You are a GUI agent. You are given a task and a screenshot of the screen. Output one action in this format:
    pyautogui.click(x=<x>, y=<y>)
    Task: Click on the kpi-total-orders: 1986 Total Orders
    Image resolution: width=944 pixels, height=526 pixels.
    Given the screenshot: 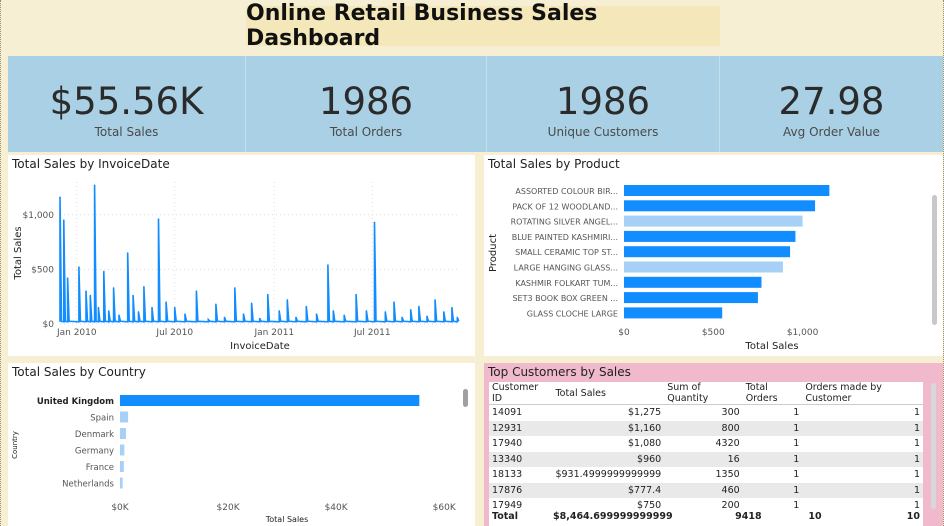 What is the action you would take?
    pyautogui.click(x=366, y=104)
    